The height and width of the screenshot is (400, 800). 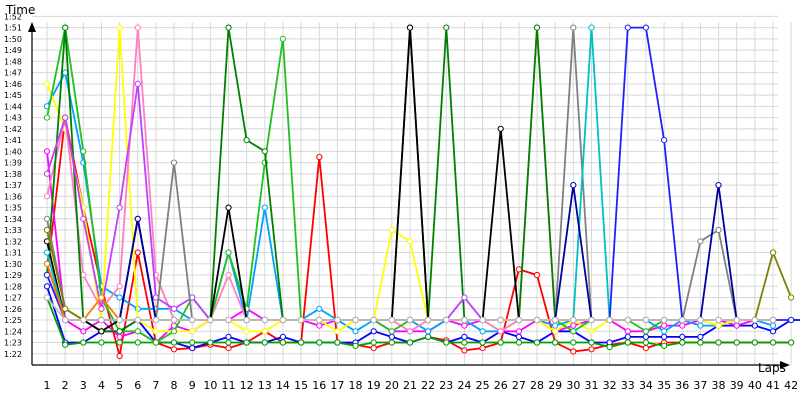 I want to click on y-tick-label: 1:30, so click(x=13, y=264).